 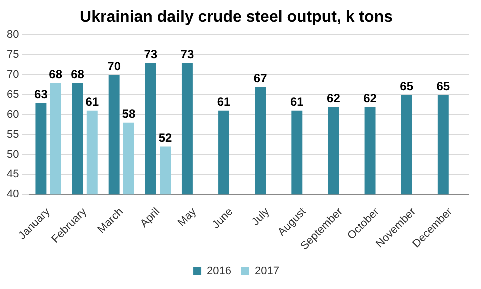 I want to click on data-label: 70, so click(x=115, y=66).